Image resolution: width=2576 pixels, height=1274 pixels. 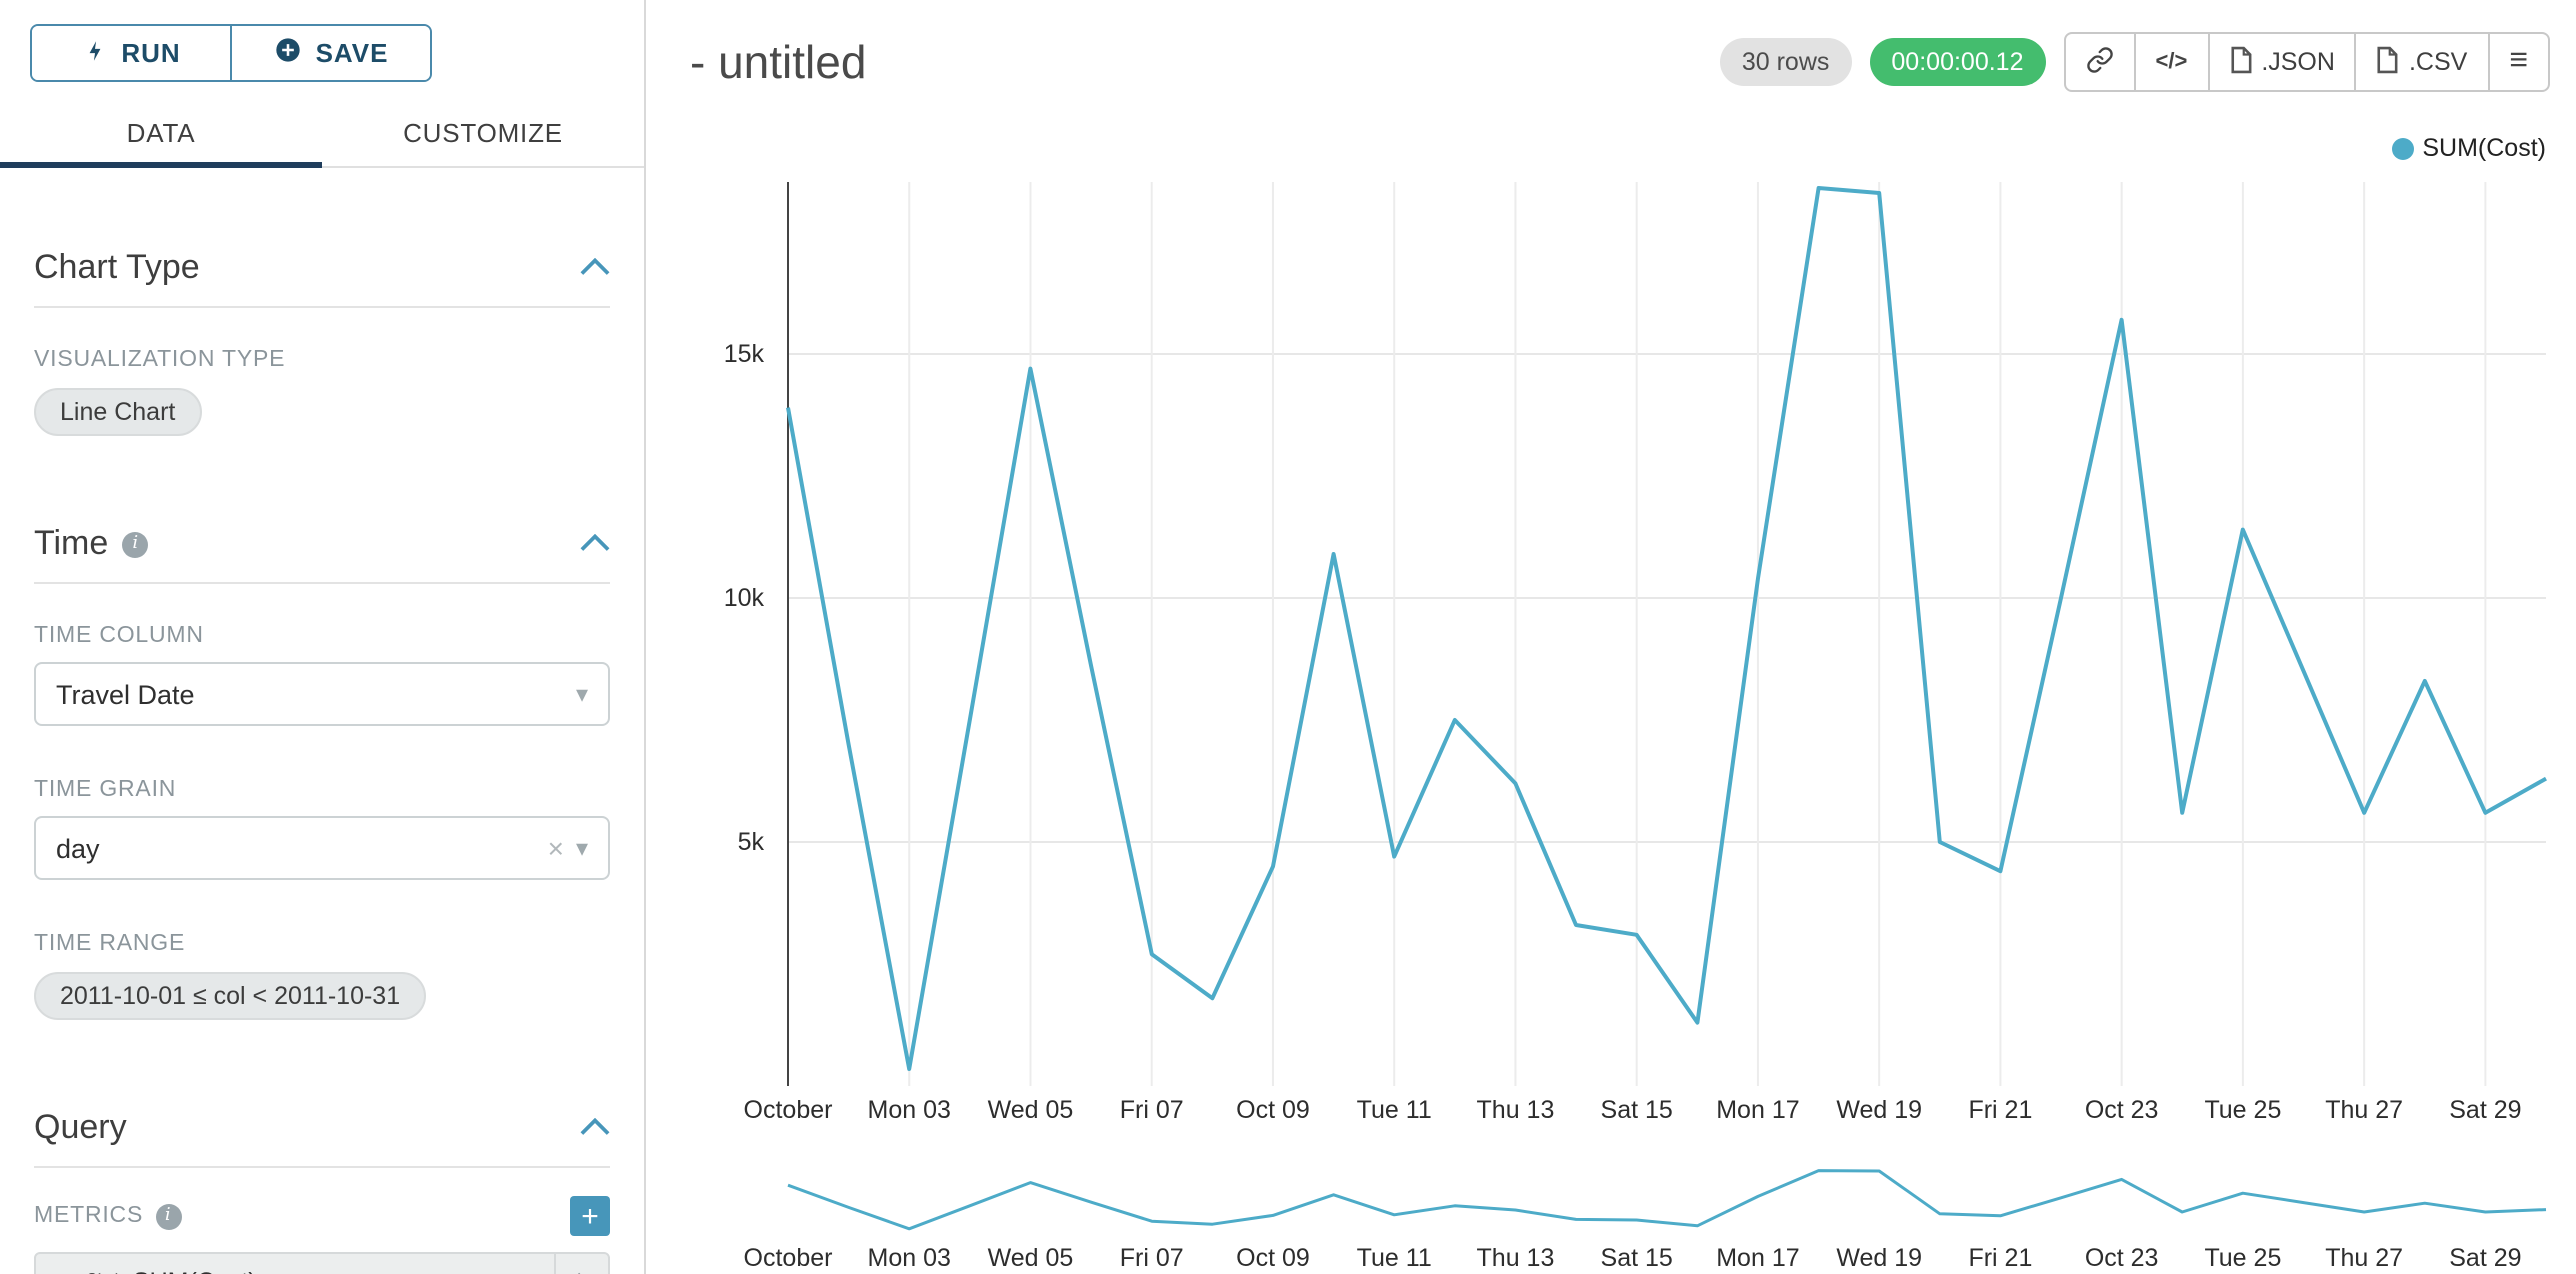 What do you see at coordinates (80, 1127) in the screenshot?
I see `section-title: Query` at bounding box center [80, 1127].